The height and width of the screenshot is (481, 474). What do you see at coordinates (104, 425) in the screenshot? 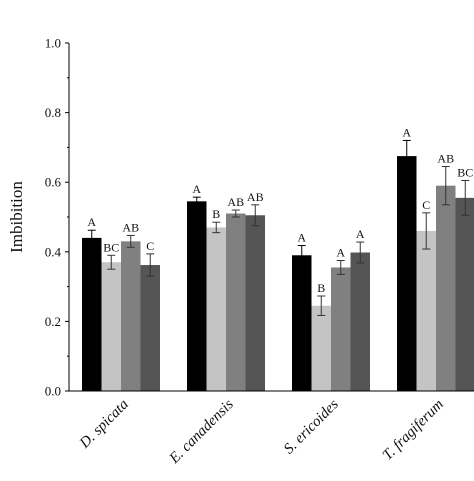
I see `x-category-label: D. spicata` at bounding box center [104, 425].